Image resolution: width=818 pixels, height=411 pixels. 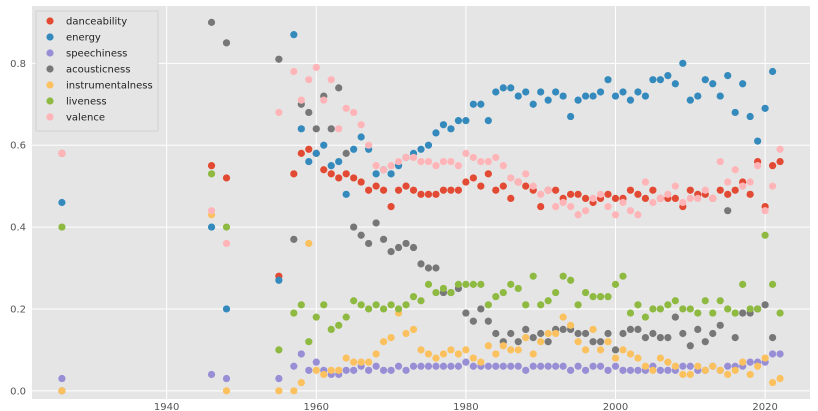 What do you see at coordinates (50, 101) in the screenshot?
I see `legend-marker-liveness` at bounding box center [50, 101].